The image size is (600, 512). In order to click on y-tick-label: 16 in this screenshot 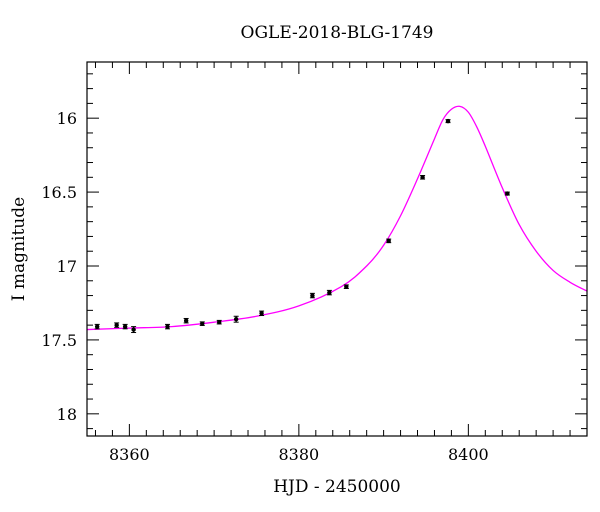, I will do `click(67, 118)`.